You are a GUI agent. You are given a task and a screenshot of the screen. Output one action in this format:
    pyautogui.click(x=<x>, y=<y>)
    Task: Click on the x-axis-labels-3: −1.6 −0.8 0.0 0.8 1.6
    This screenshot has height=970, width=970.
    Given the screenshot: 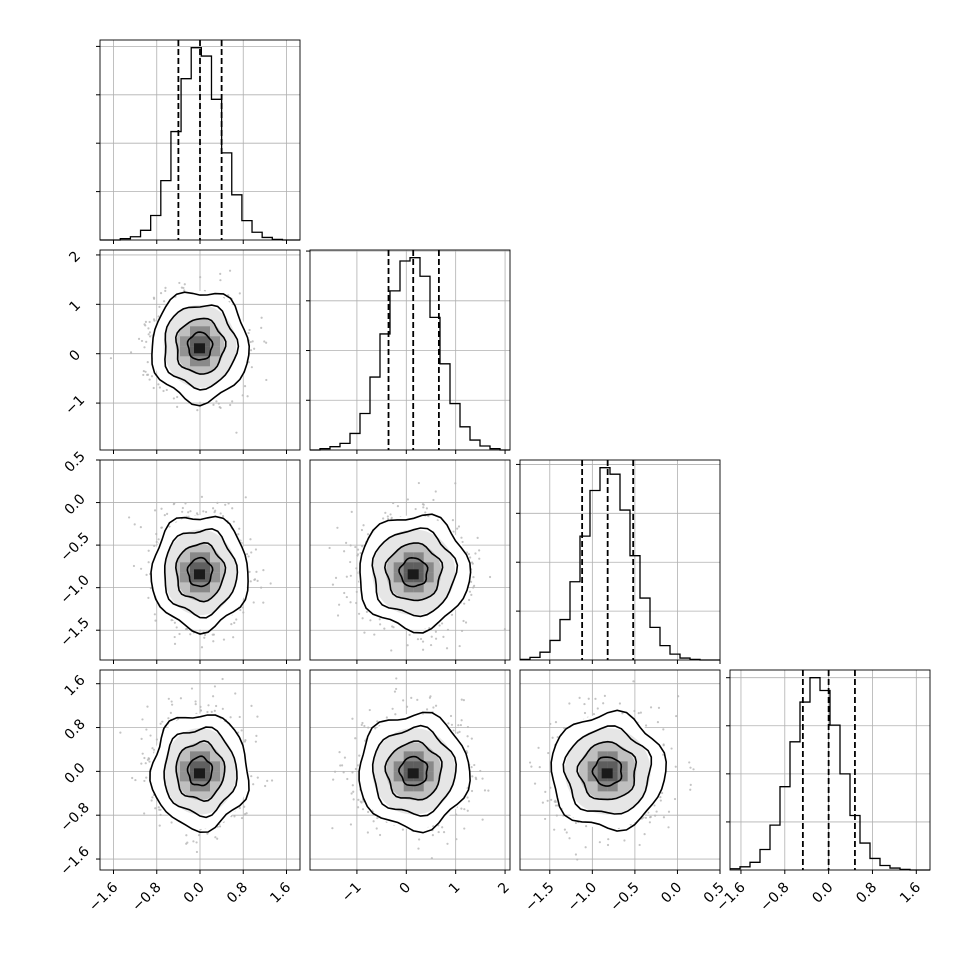 What is the action you would take?
    pyautogui.click(x=818, y=896)
    